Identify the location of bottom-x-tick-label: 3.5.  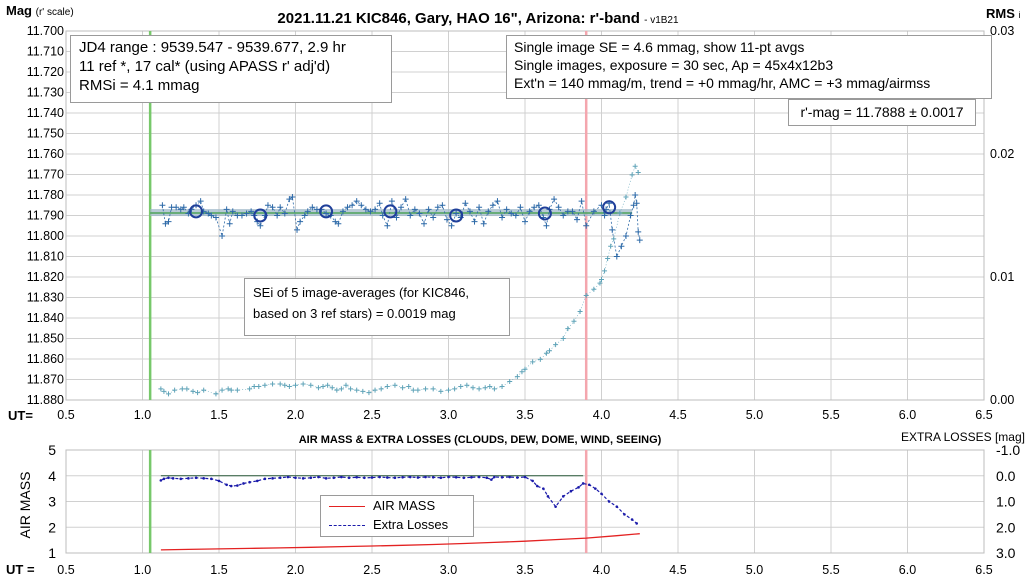
(524, 570).